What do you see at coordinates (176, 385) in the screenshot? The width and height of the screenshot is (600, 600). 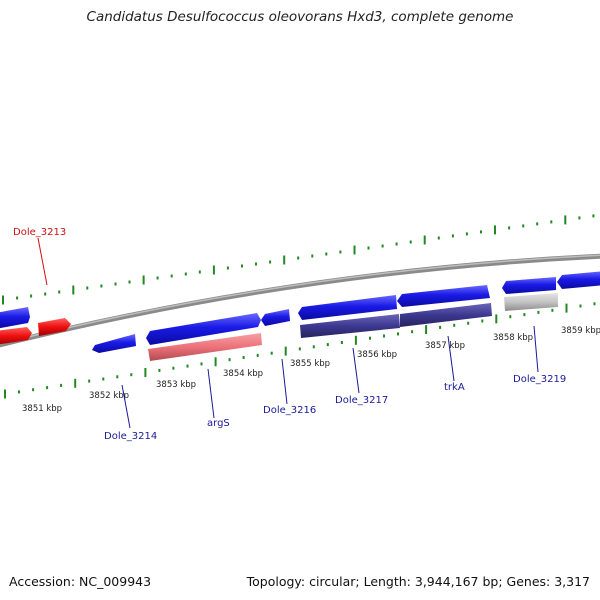 I see `scale-label: 3853 kbp` at bounding box center [176, 385].